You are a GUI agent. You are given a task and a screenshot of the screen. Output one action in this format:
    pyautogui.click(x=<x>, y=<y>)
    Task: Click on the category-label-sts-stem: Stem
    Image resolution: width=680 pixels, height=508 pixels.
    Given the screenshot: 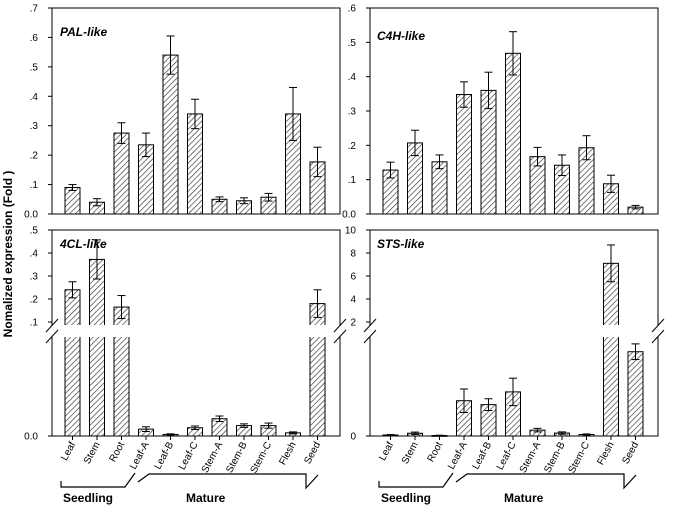 What is the action you would take?
    pyautogui.click(x=410, y=453)
    